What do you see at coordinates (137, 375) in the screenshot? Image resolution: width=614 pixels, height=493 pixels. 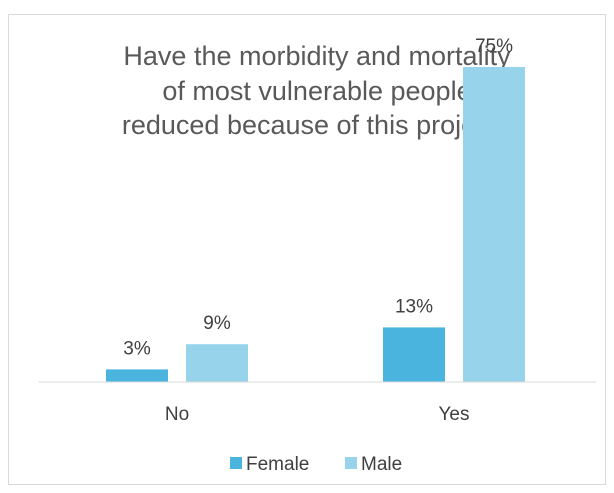 I see `bar-female-no` at bounding box center [137, 375].